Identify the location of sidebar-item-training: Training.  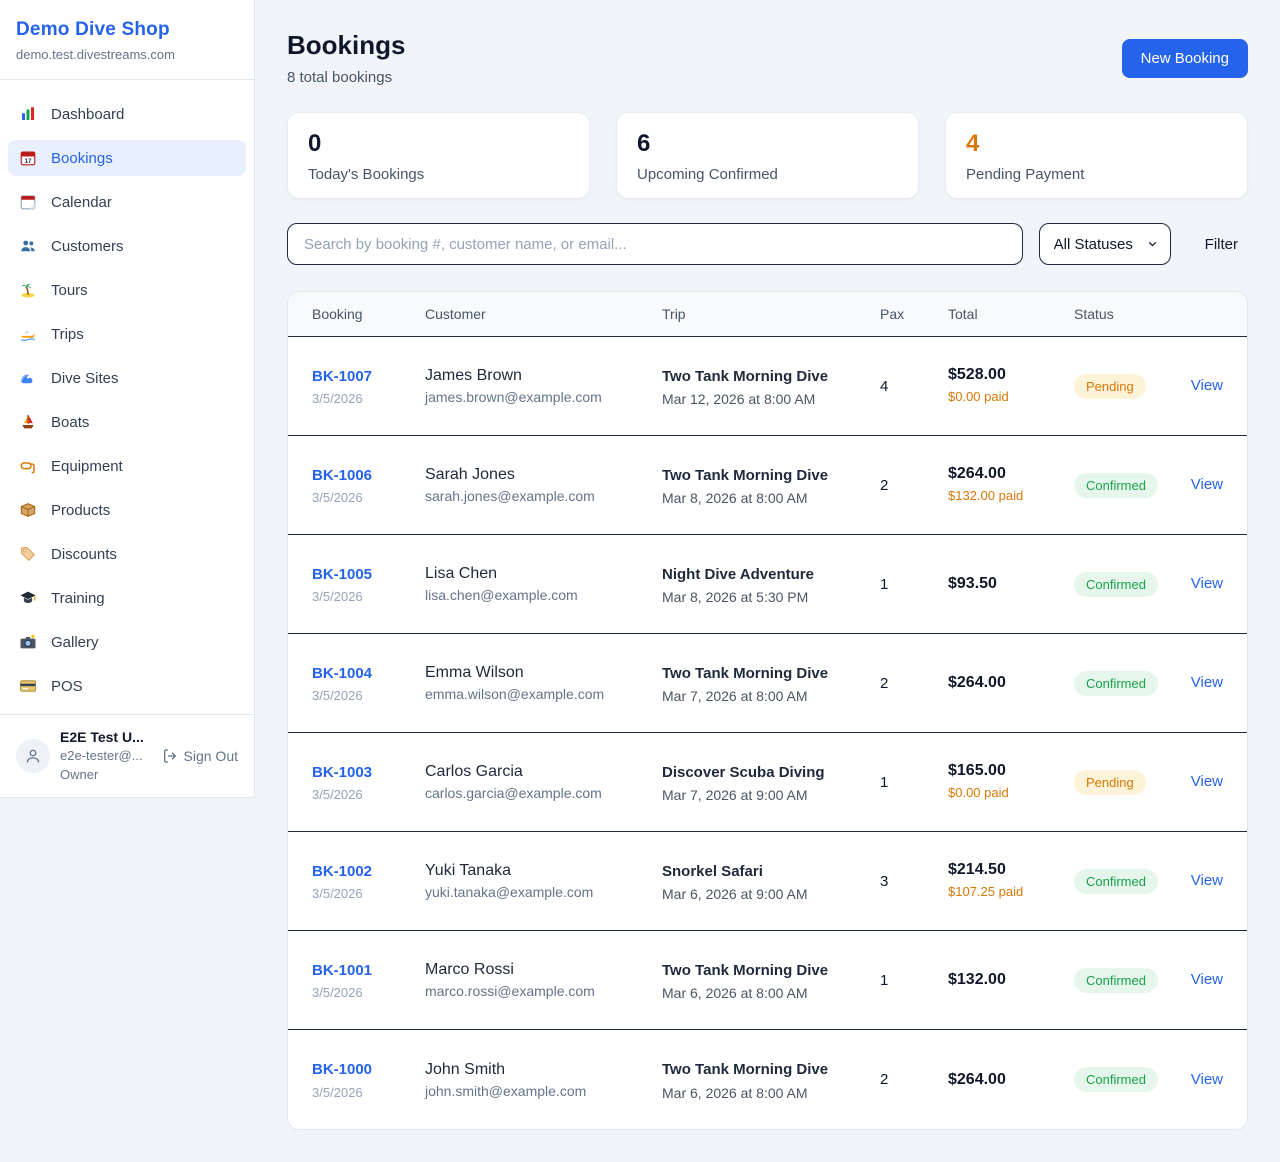
(127, 598).